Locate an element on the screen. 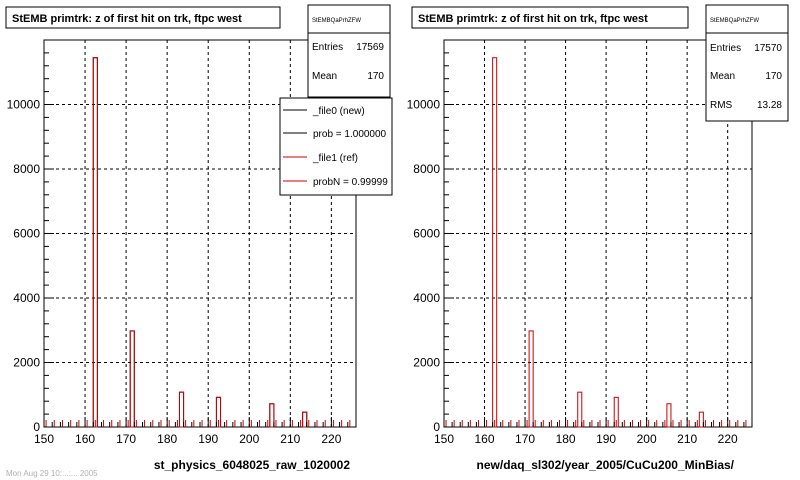 The width and height of the screenshot is (800, 480). left-stats-mean-value: 170 is located at coordinates (375, 76).